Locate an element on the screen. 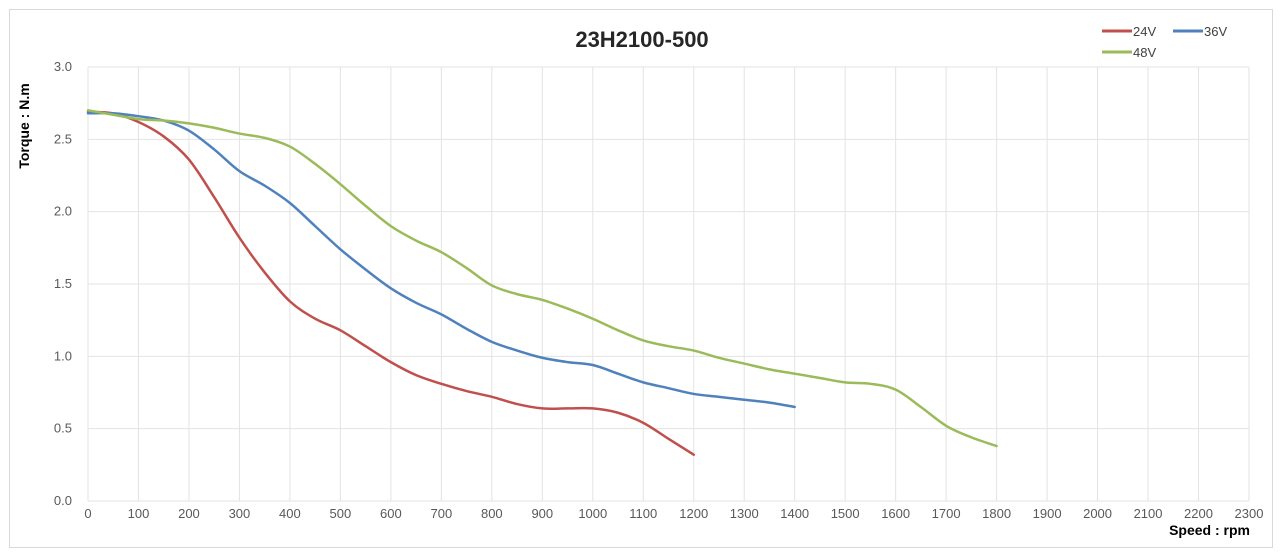 Image resolution: width=1282 pixels, height=555 pixels. x-tick-label: 1900 is located at coordinates (1047, 513).